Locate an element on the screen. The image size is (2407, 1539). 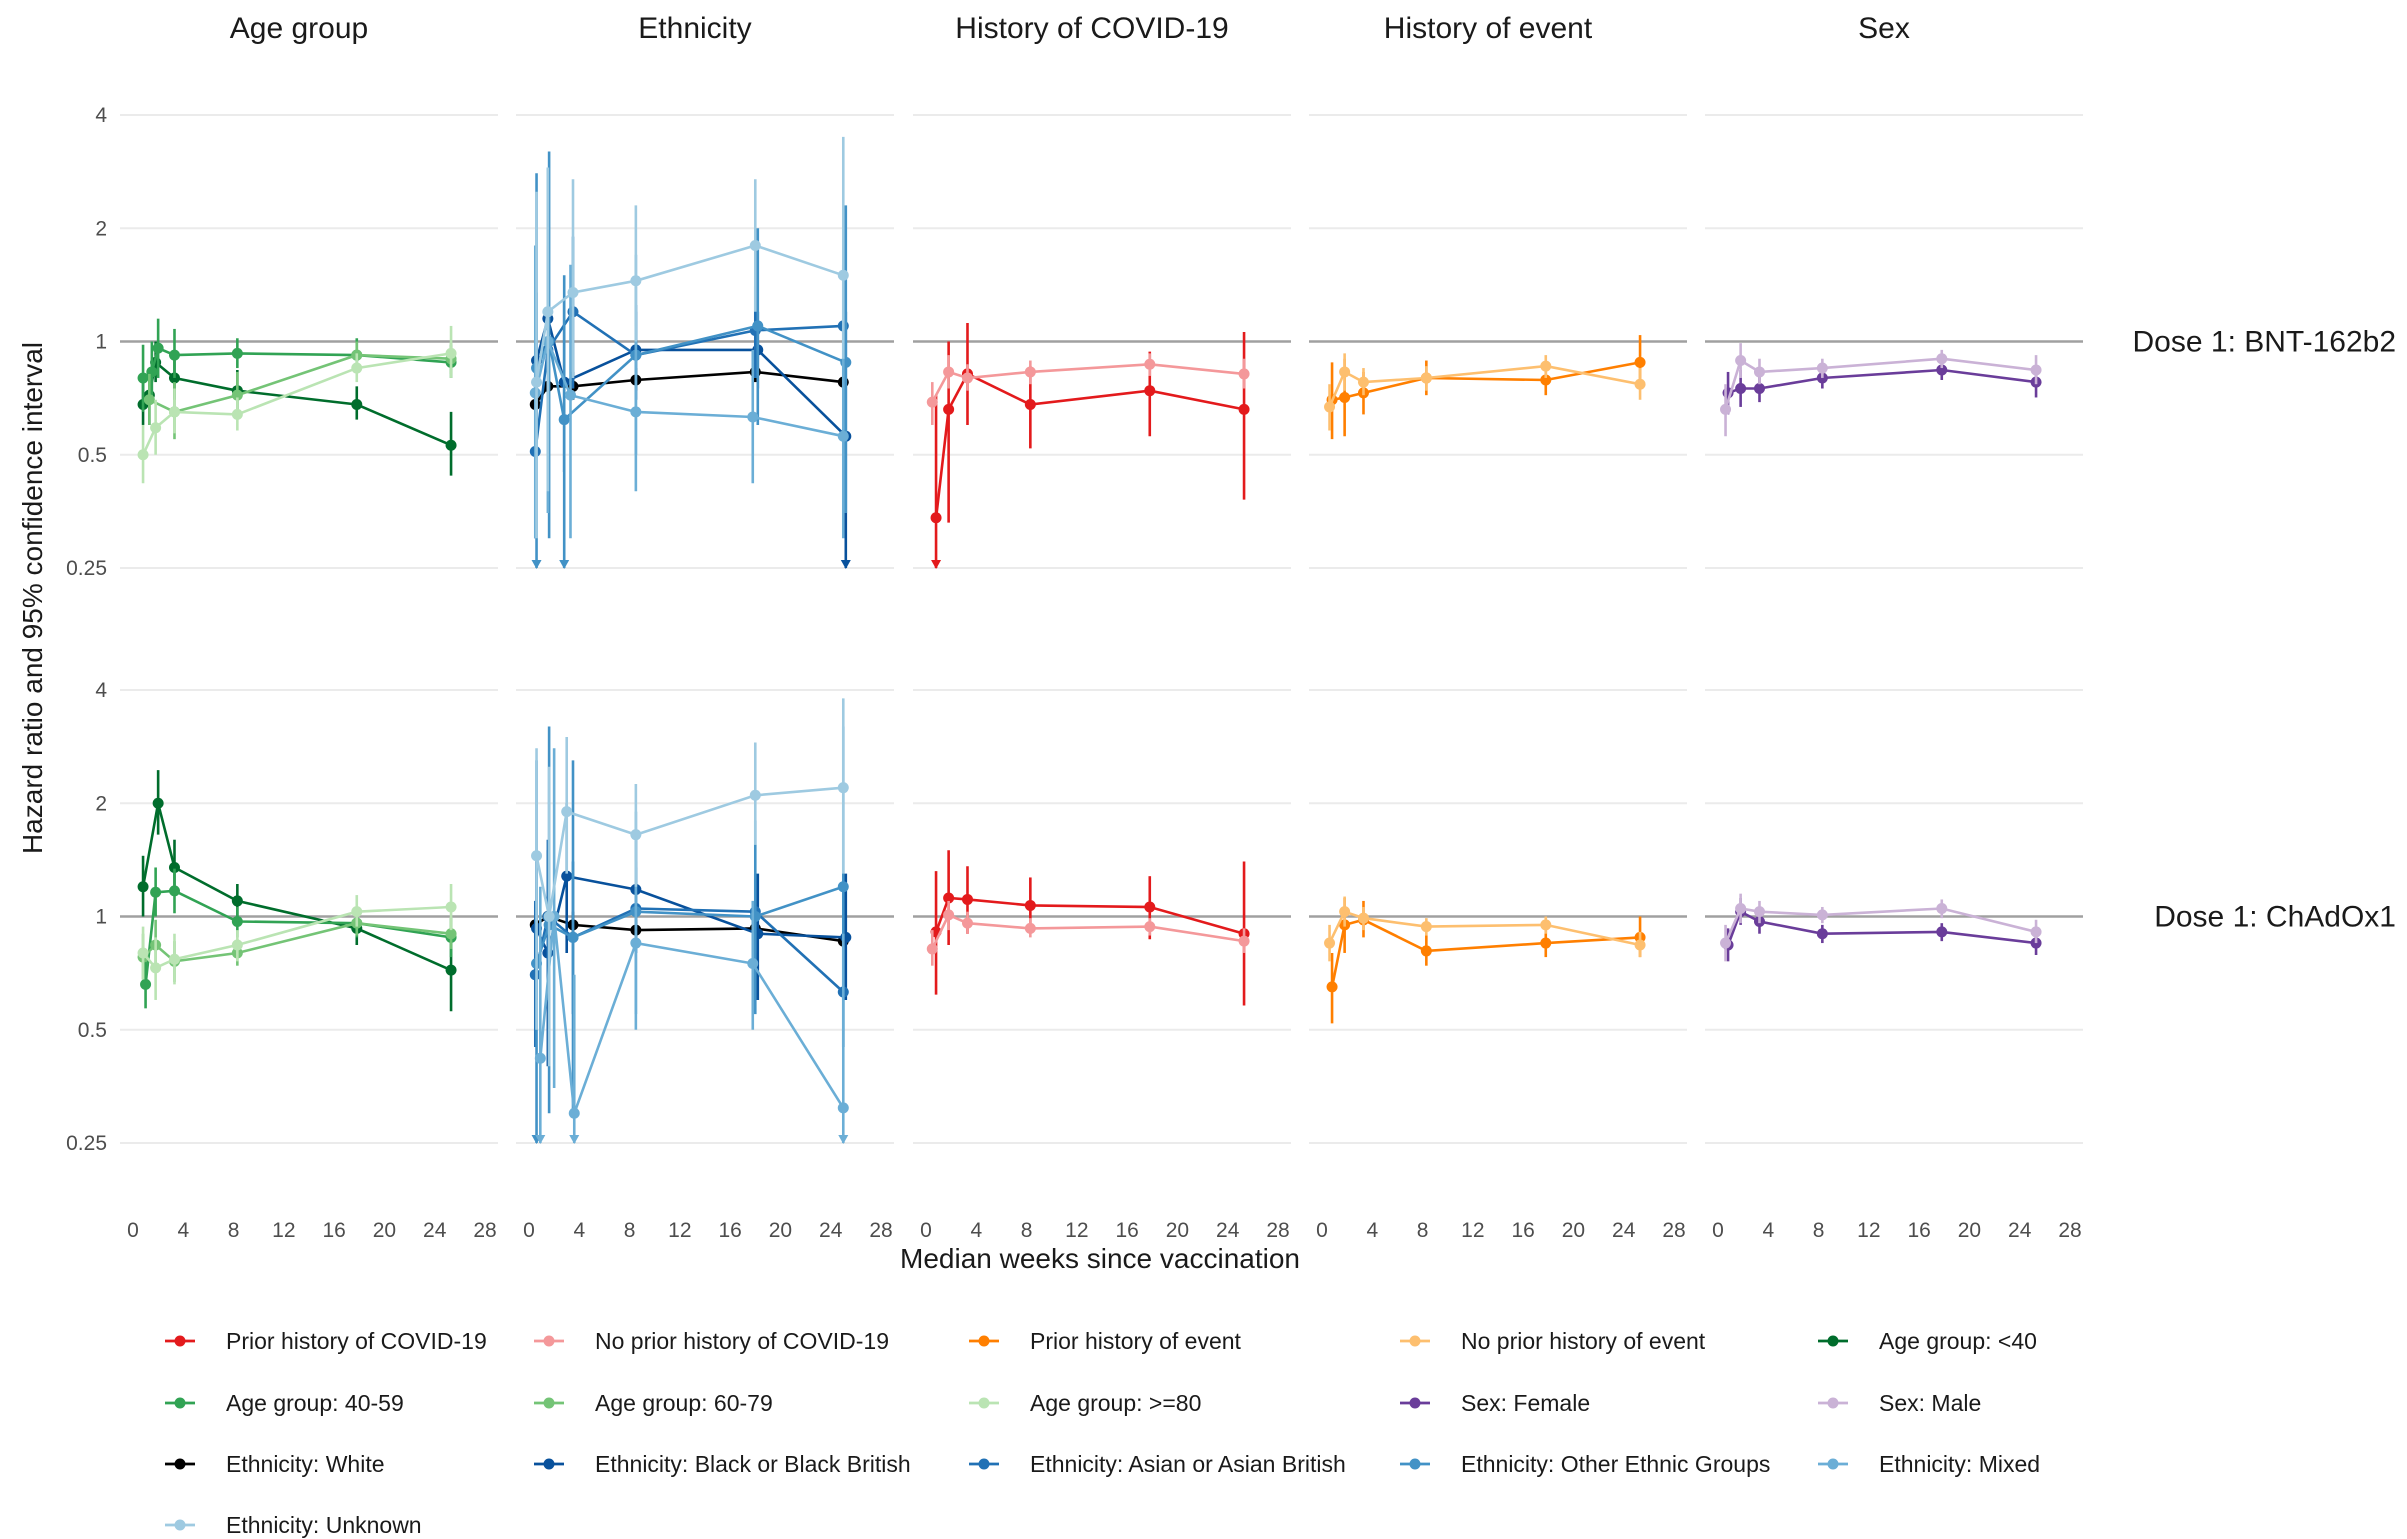
y-tick-label: 2 is located at coordinates (101, 228).